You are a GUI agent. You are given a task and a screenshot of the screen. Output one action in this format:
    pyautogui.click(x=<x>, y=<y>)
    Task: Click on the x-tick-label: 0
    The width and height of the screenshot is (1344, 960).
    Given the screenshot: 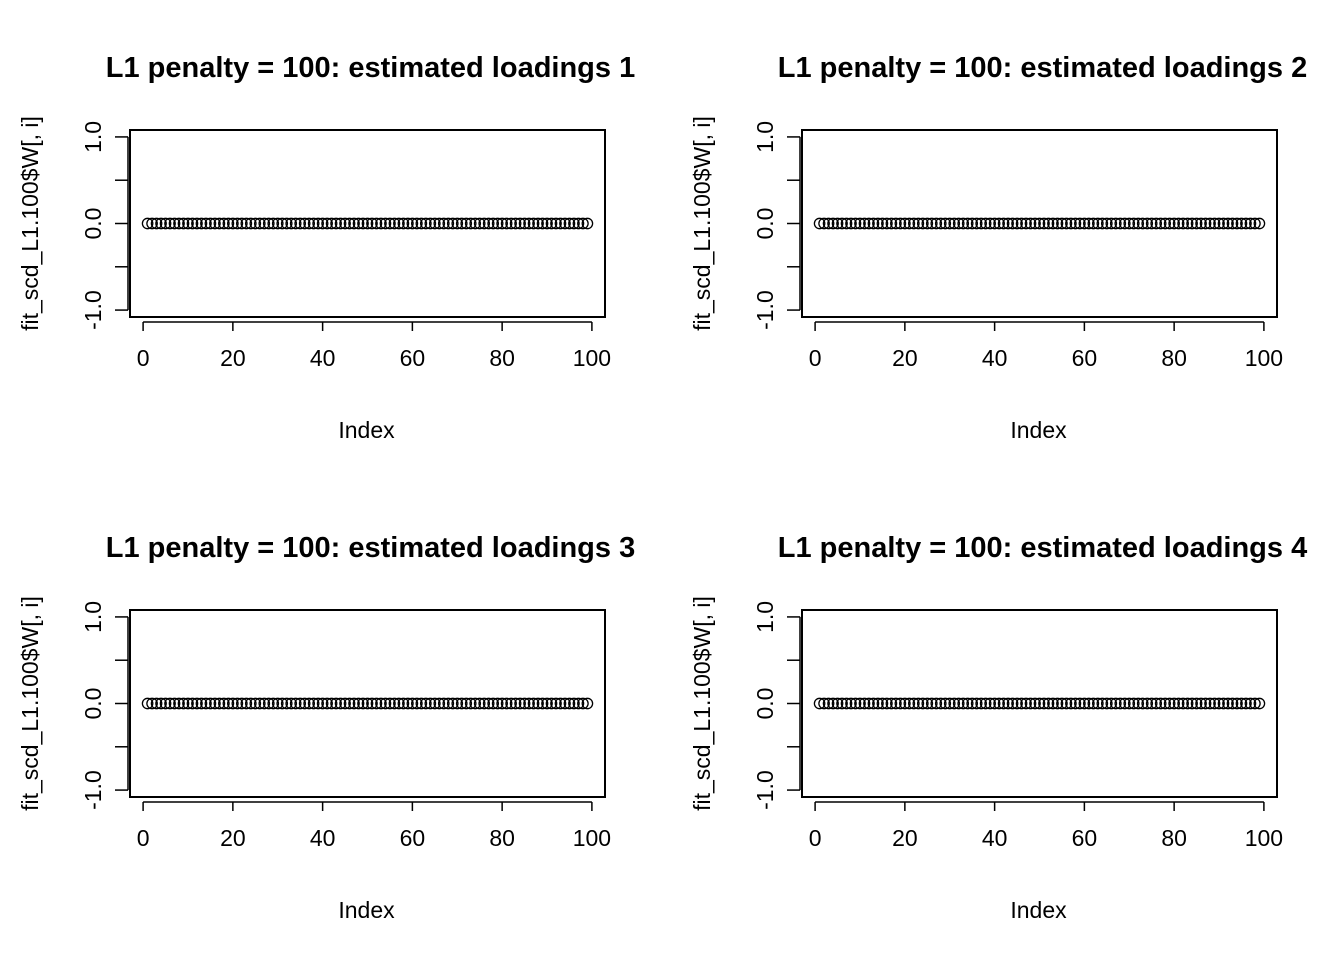 What is the action you would take?
    pyautogui.click(x=143, y=358)
    